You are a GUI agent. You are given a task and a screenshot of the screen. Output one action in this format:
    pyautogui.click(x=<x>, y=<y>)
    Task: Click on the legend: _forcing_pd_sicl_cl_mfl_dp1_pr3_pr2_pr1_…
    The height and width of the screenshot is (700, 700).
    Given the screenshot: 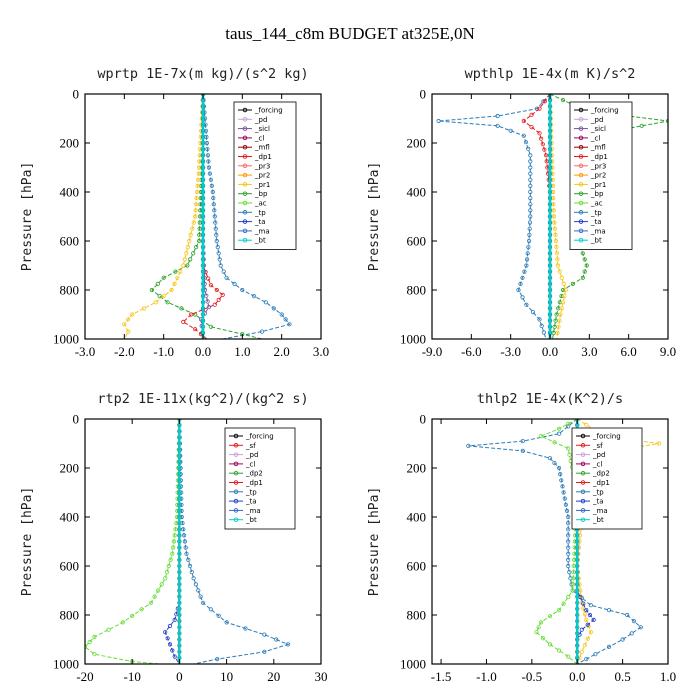 What is the action you would take?
    pyautogui.click(x=265, y=175)
    